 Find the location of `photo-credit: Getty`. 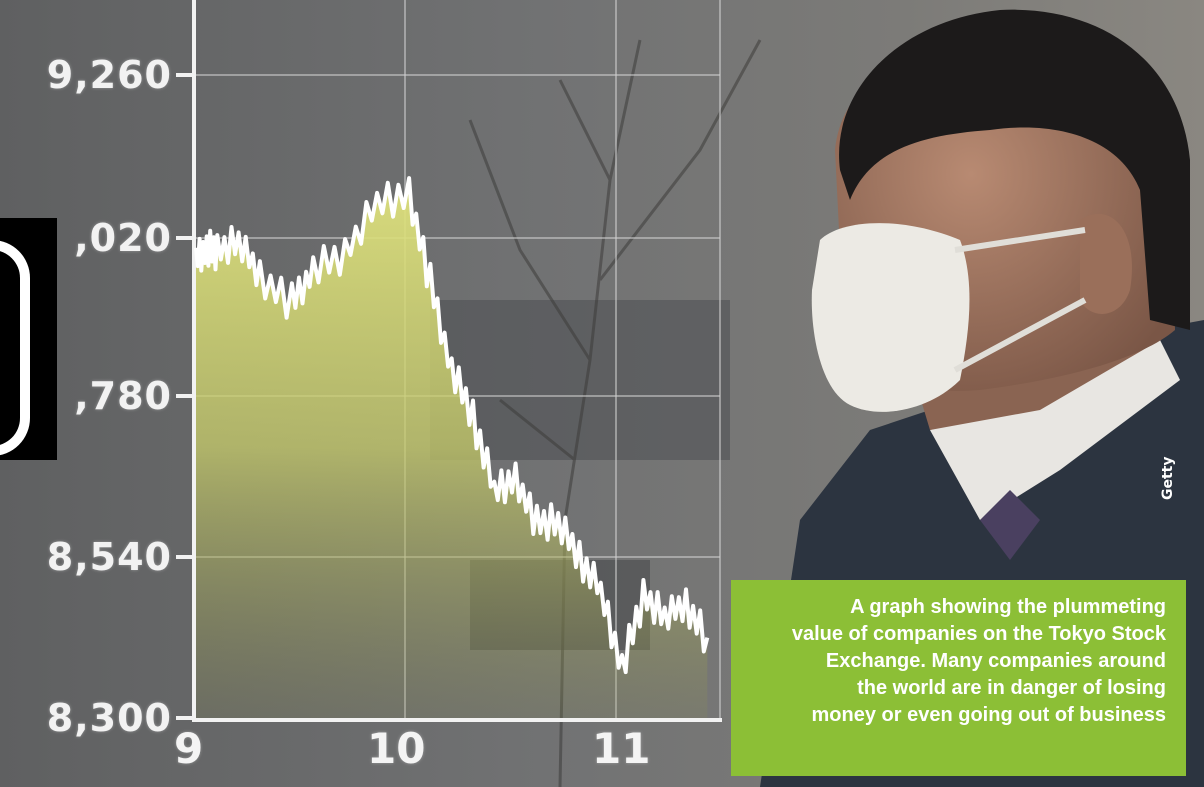

photo-credit: Getty is located at coordinates (1168, 478).